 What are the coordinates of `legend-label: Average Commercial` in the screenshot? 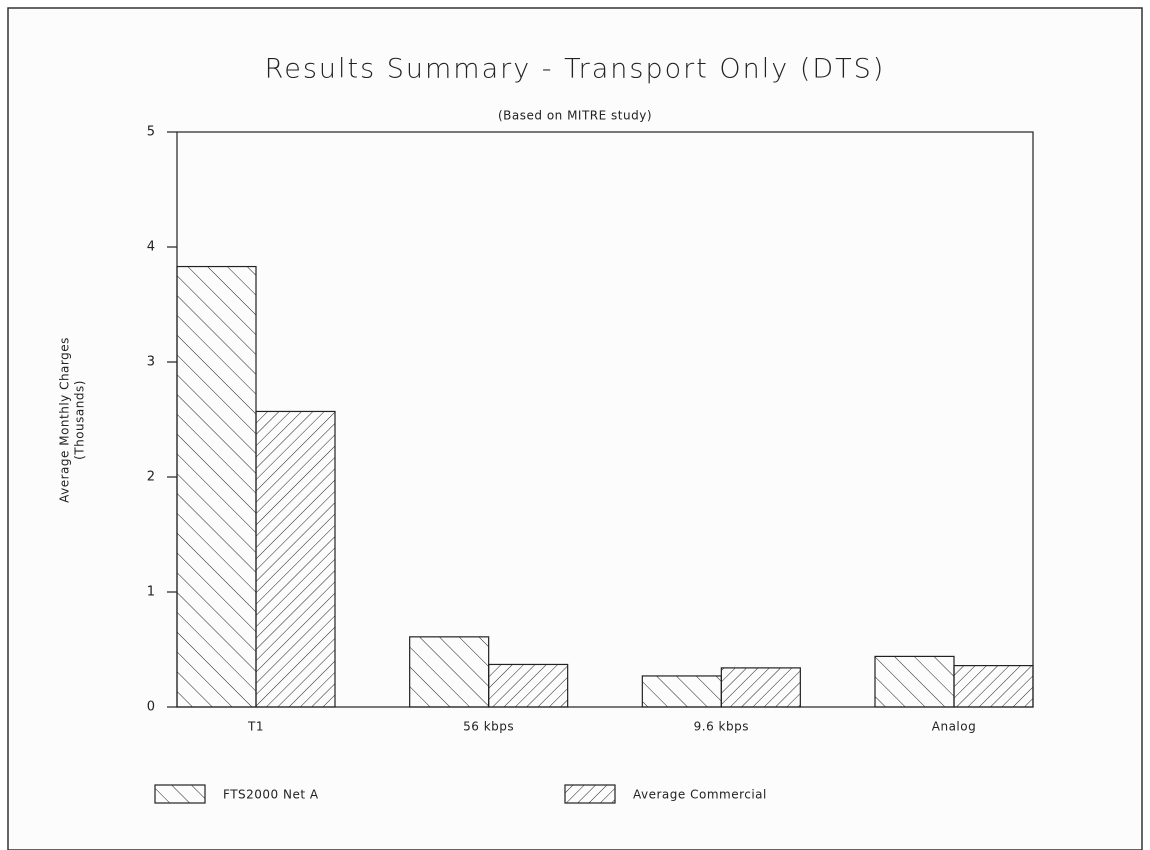 It's located at (700, 795).